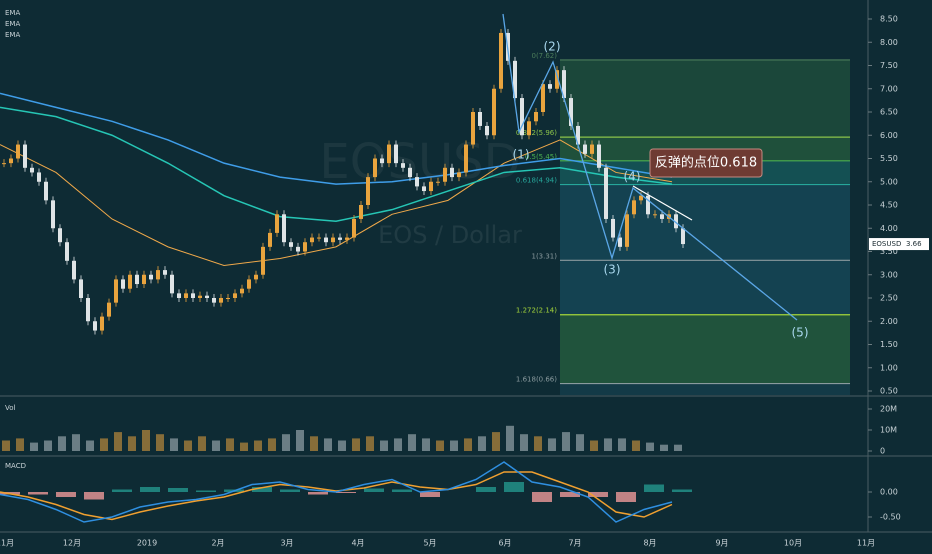 The height and width of the screenshot is (554, 932). What do you see at coordinates (706, 163) in the screenshot?
I see `annotation-box` at bounding box center [706, 163].